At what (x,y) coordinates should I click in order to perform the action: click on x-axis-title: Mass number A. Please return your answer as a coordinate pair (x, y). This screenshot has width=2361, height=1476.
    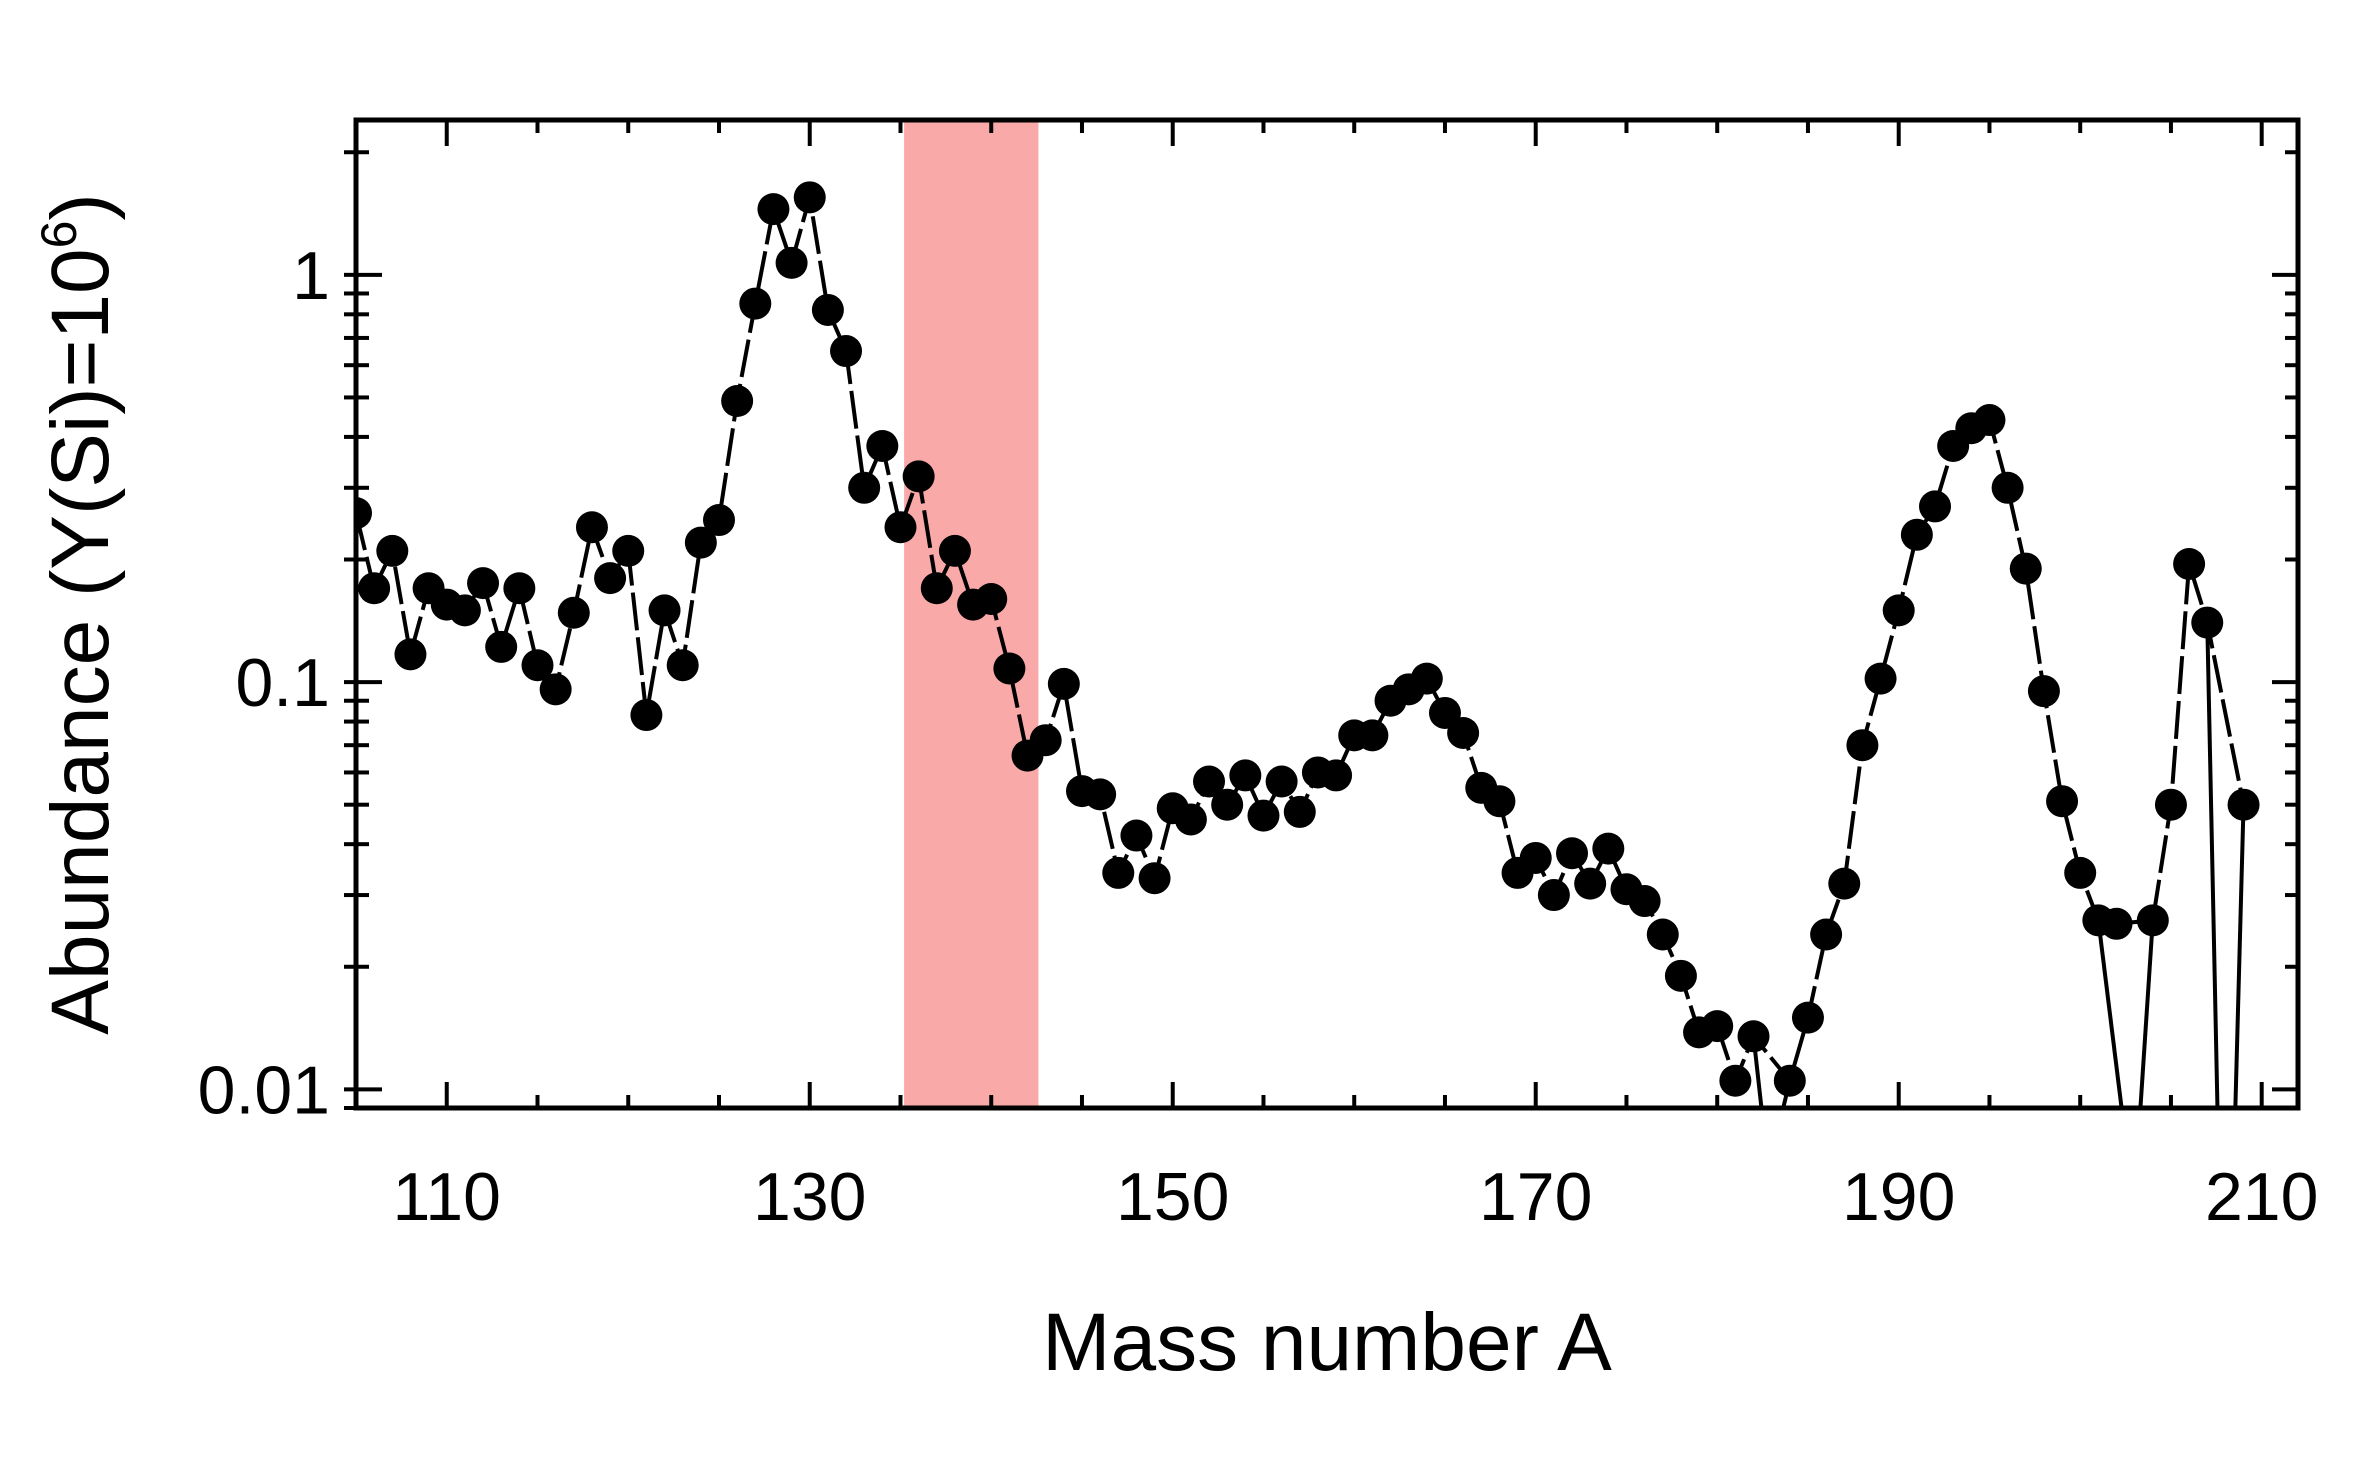
    Looking at the image, I should click on (1327, 1342).